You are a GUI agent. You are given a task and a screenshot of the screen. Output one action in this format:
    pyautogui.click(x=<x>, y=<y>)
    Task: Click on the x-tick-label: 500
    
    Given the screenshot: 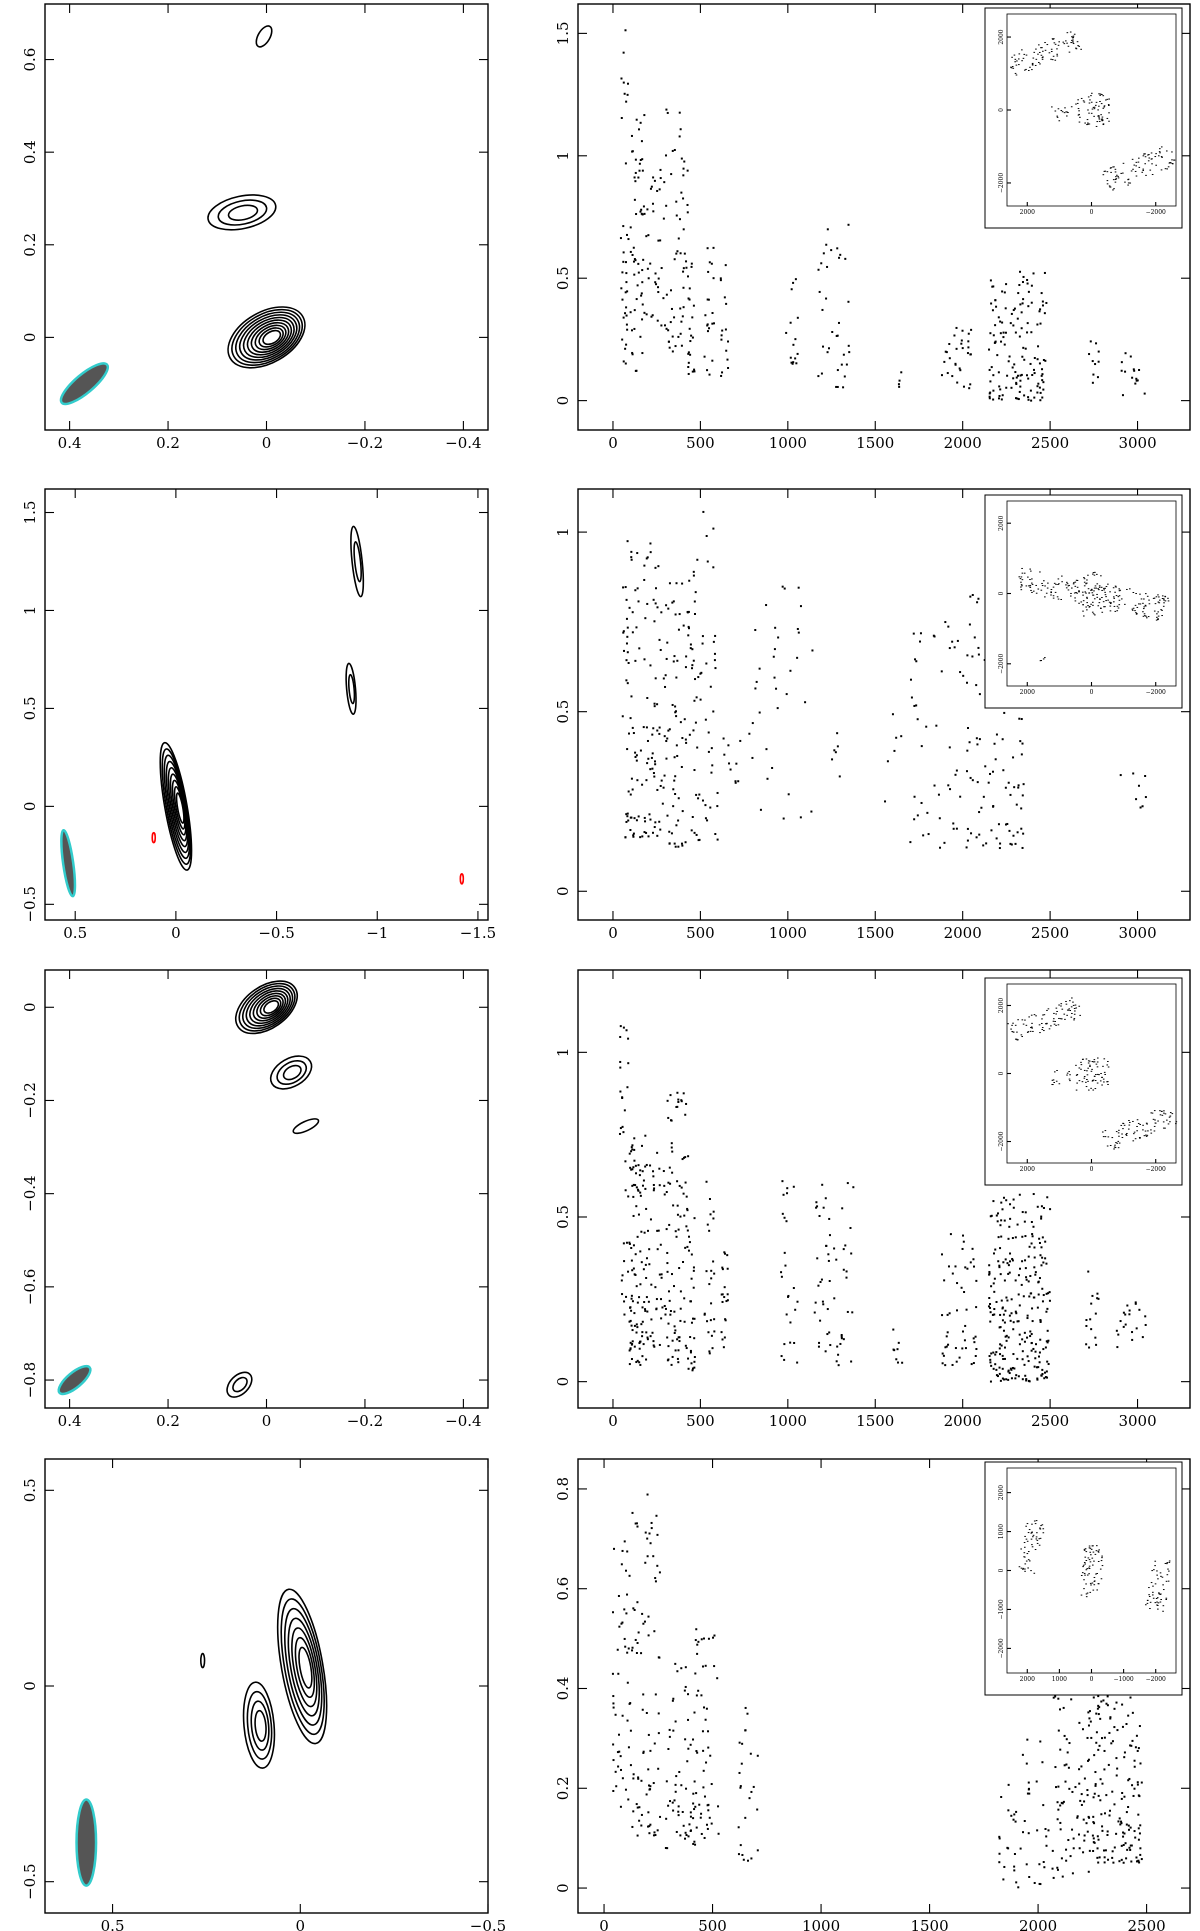 What is the action you would take?
    pyautogui.click(x=700, y=933)
    